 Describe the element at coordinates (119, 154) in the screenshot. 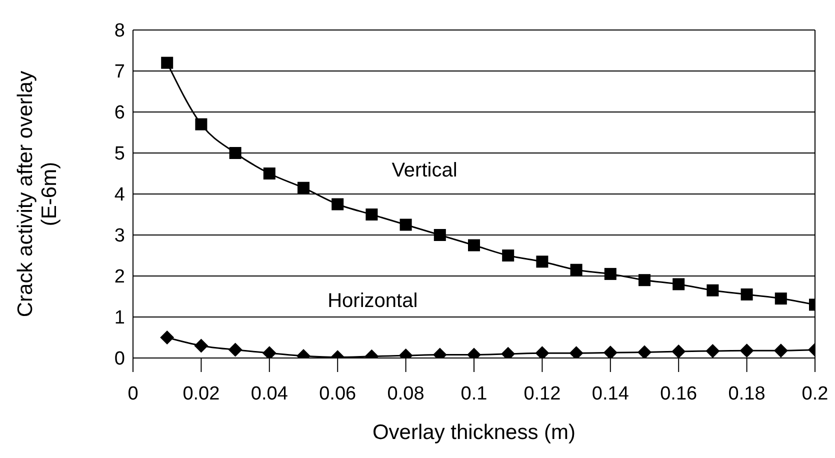

I see `y-tick-label: 5` at that location.